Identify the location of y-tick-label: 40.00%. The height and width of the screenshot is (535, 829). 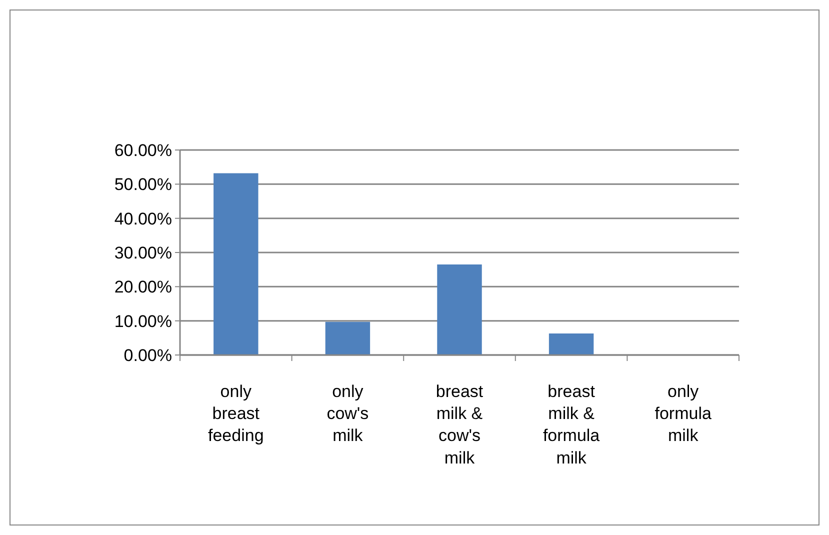
(143, 218).